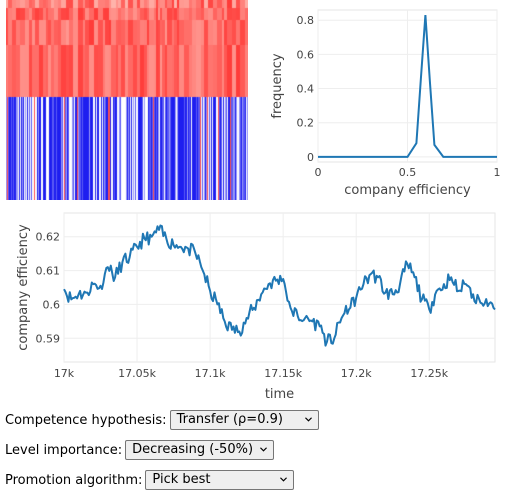  I want to click on timeseries-y-tick-label: 0.59, so click(48, 338).